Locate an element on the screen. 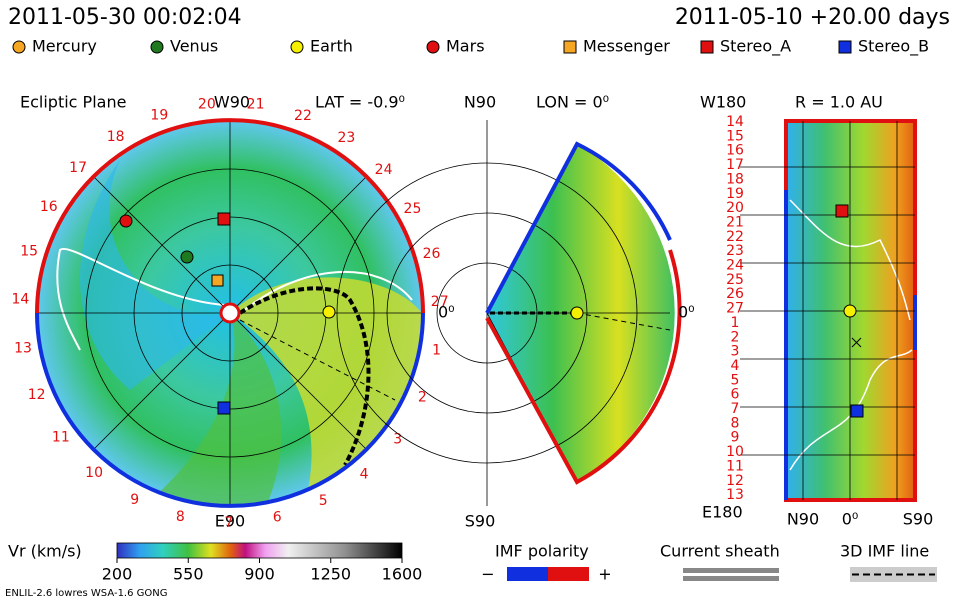 The width and height of the screenshot is (960, 600). legend-label: Mars is located at coordinates (465, 46).